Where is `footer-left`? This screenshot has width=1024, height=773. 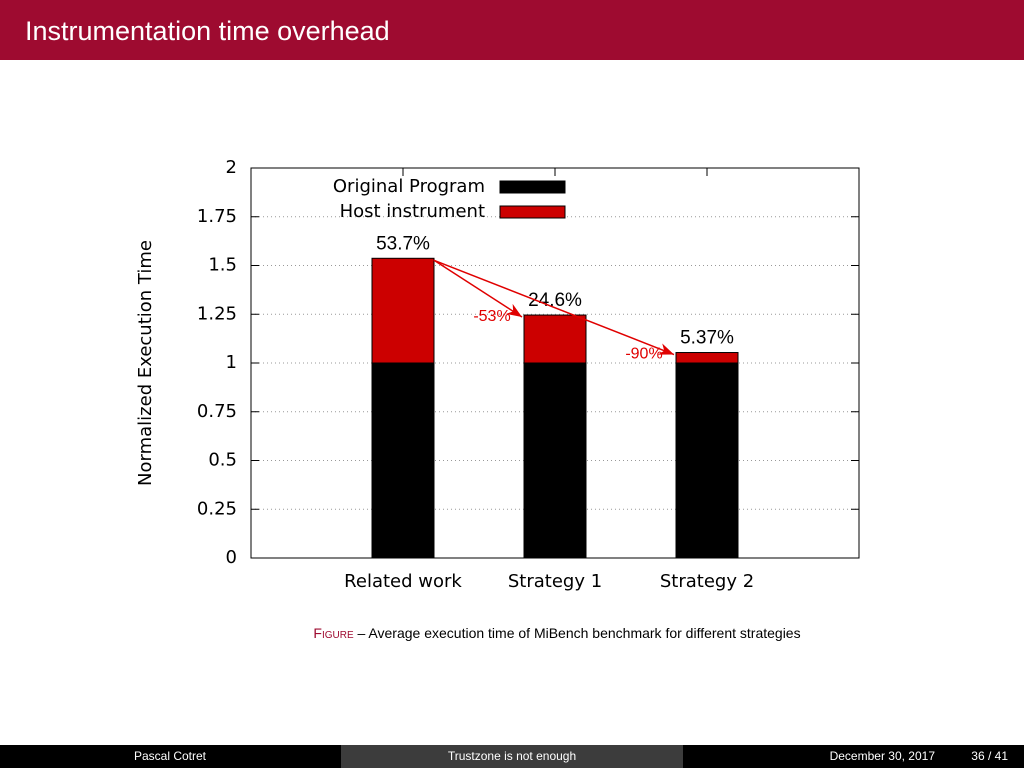 footer-left is located at coordinates (170, 756).